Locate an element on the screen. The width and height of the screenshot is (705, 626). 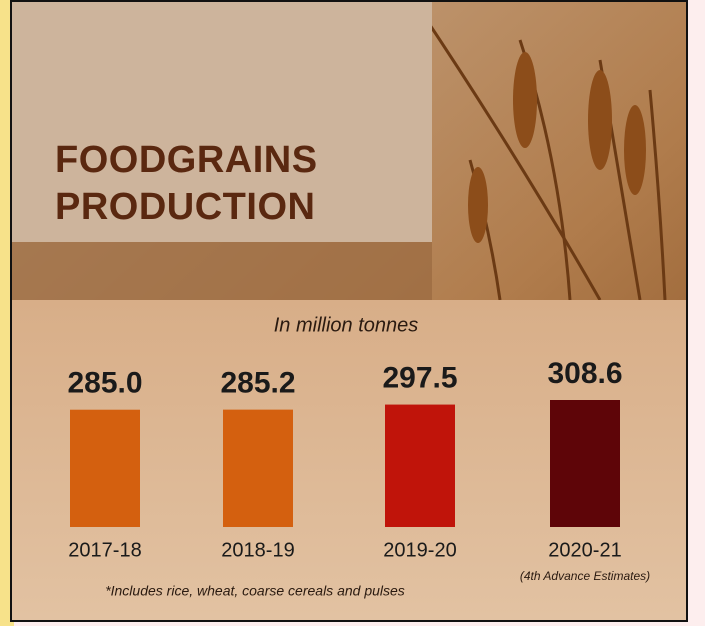
grass-strip is located at coordinates (222, 271).